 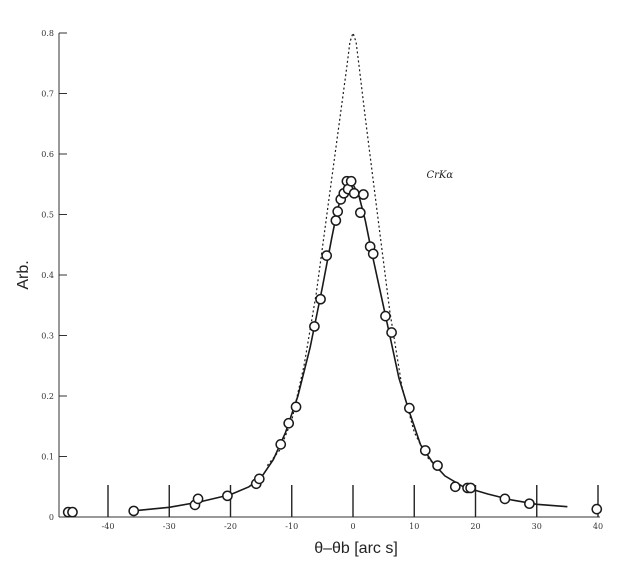 I want to click on x-tick-label: -10, so click(x=291, y=526).